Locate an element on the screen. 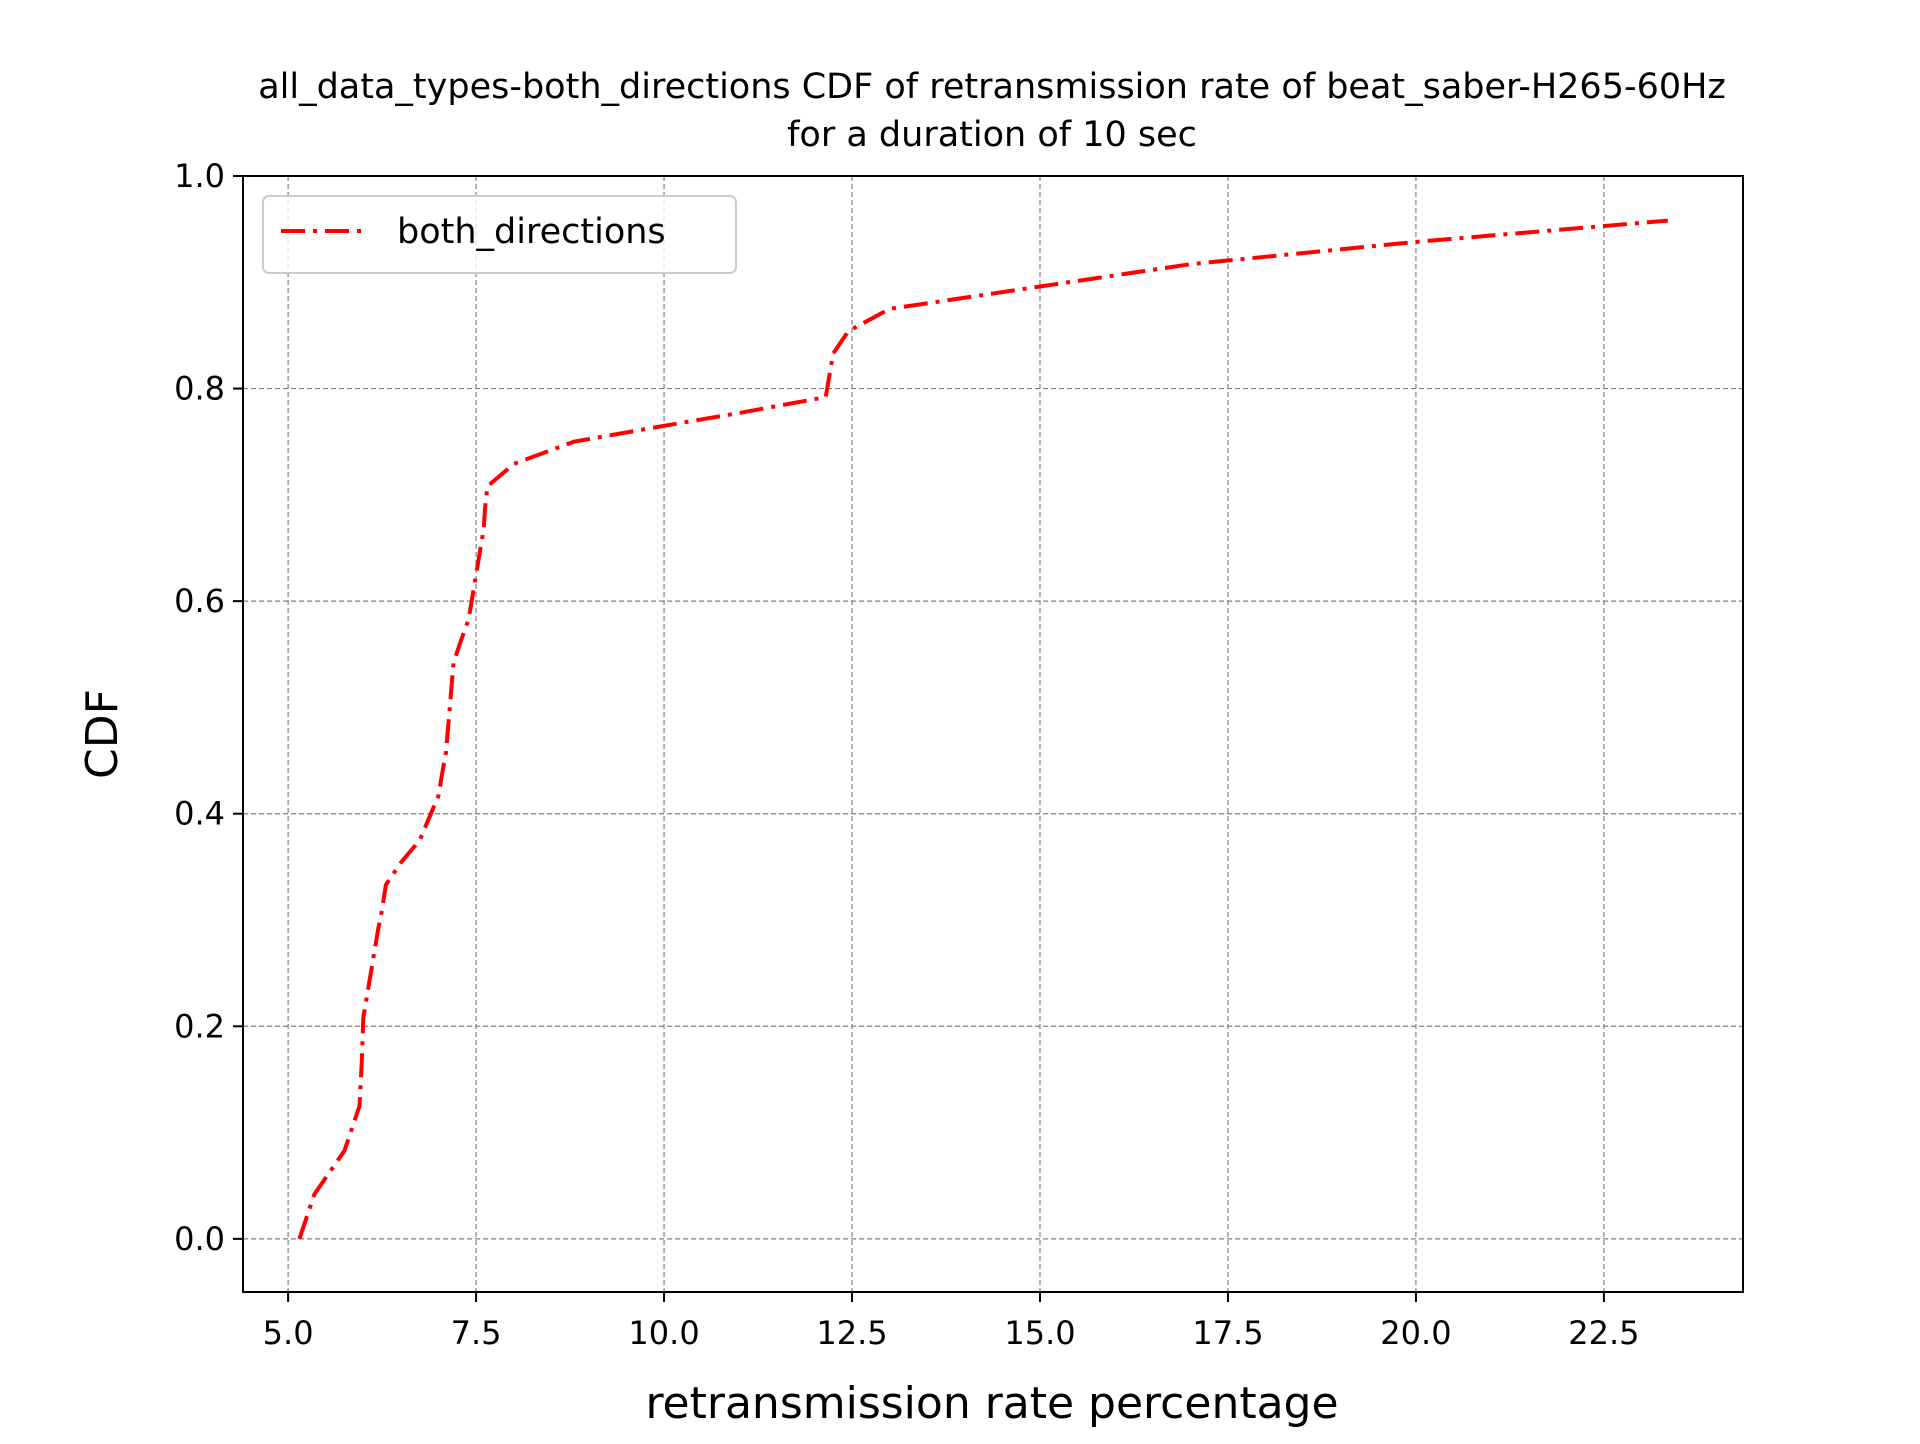 The height and width of the screenshot is (1444, 1920). y-axis-label: CDF is located at coordinates (102, 734).